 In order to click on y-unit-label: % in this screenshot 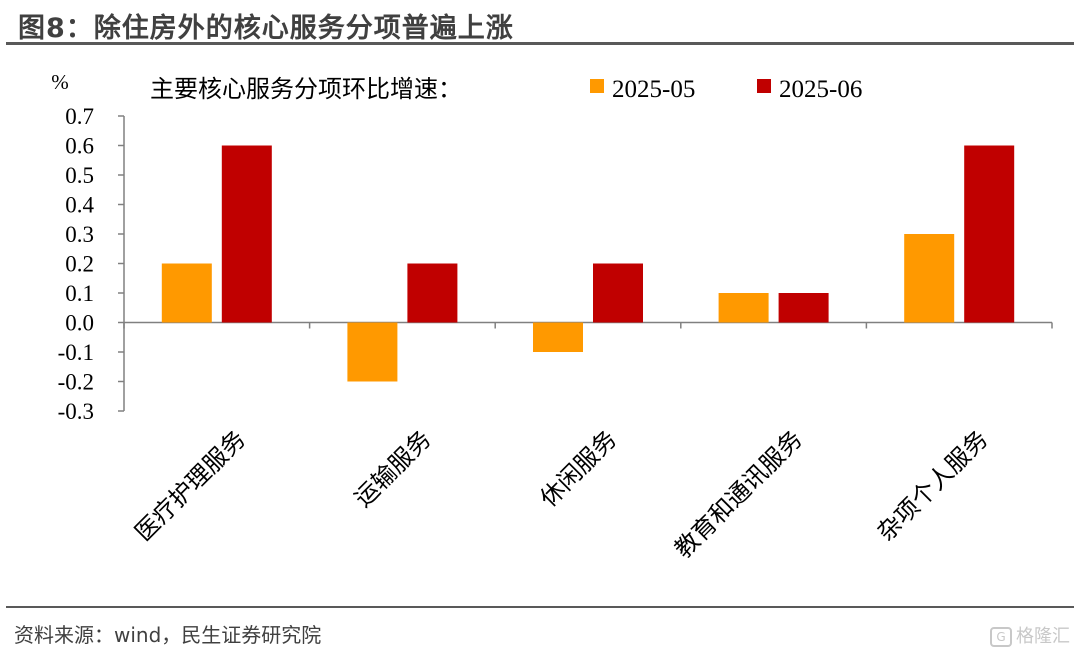, I will do `click(60, 82)`.